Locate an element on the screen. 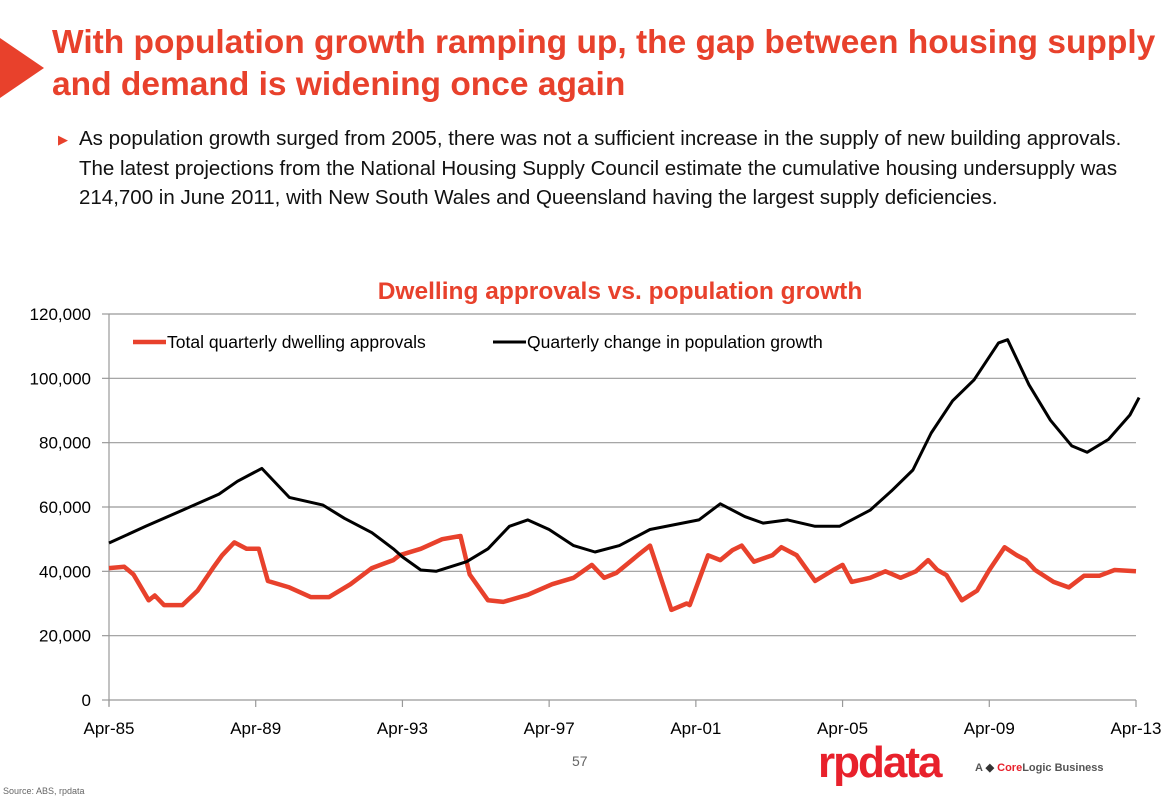 The height and width of the screenshot is (796, 1169). tagline-a: A is located at coordinates (979, 768).